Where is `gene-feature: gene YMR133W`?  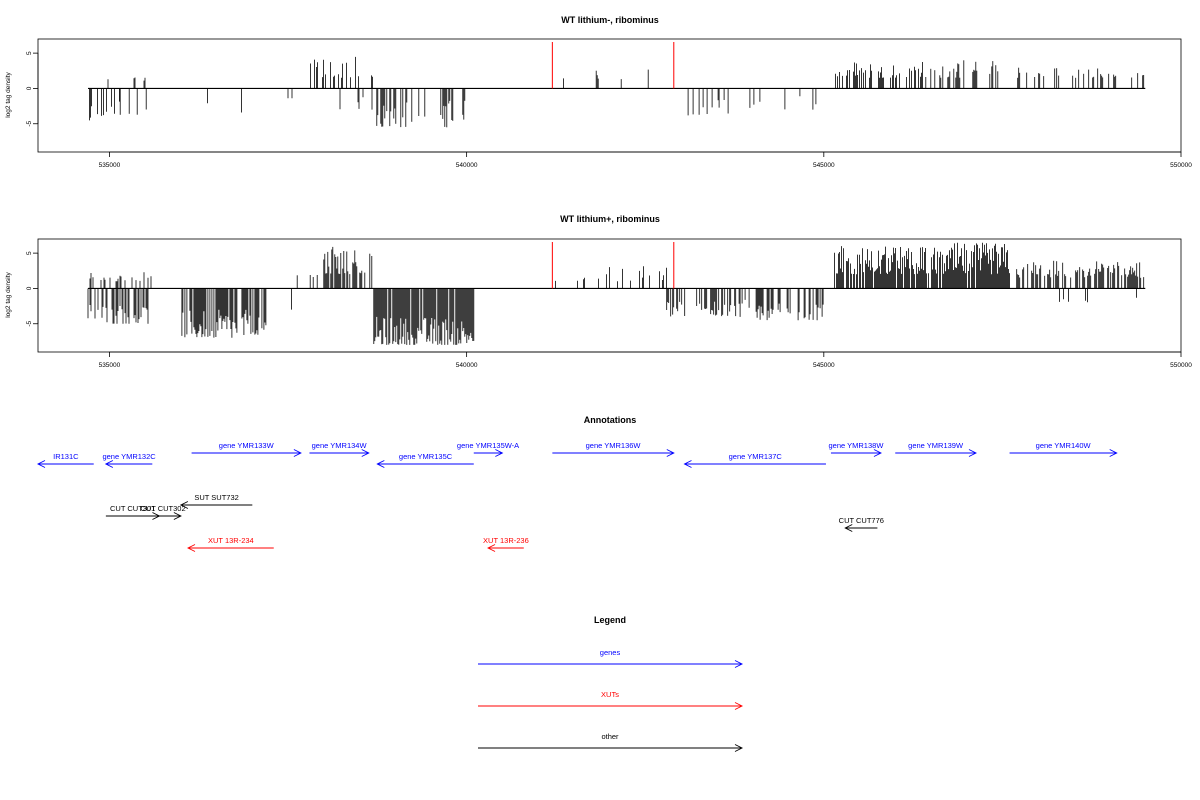 gene-feature: gene YMR133W is located at coordinates (246, 449).